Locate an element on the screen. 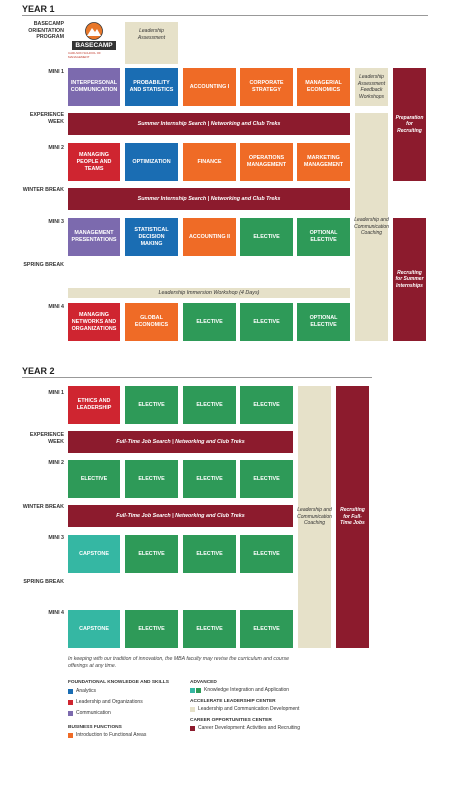 The height and width of the screenshot is (785, 474). course-global-economics: GLOBAL ECONOMICS is located at coordinates (151, 322).